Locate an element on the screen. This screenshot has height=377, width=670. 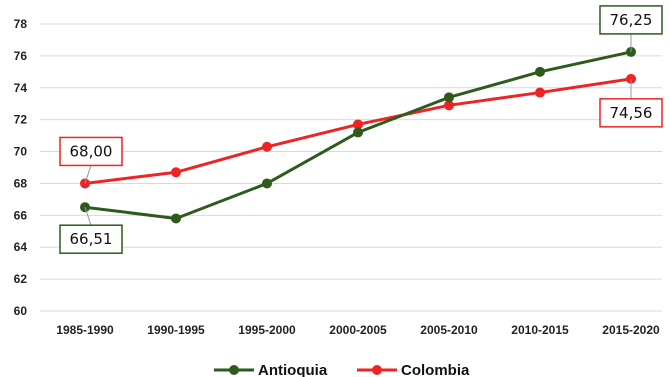
y-tick-label: 66 is located at coordinates (21, 215).